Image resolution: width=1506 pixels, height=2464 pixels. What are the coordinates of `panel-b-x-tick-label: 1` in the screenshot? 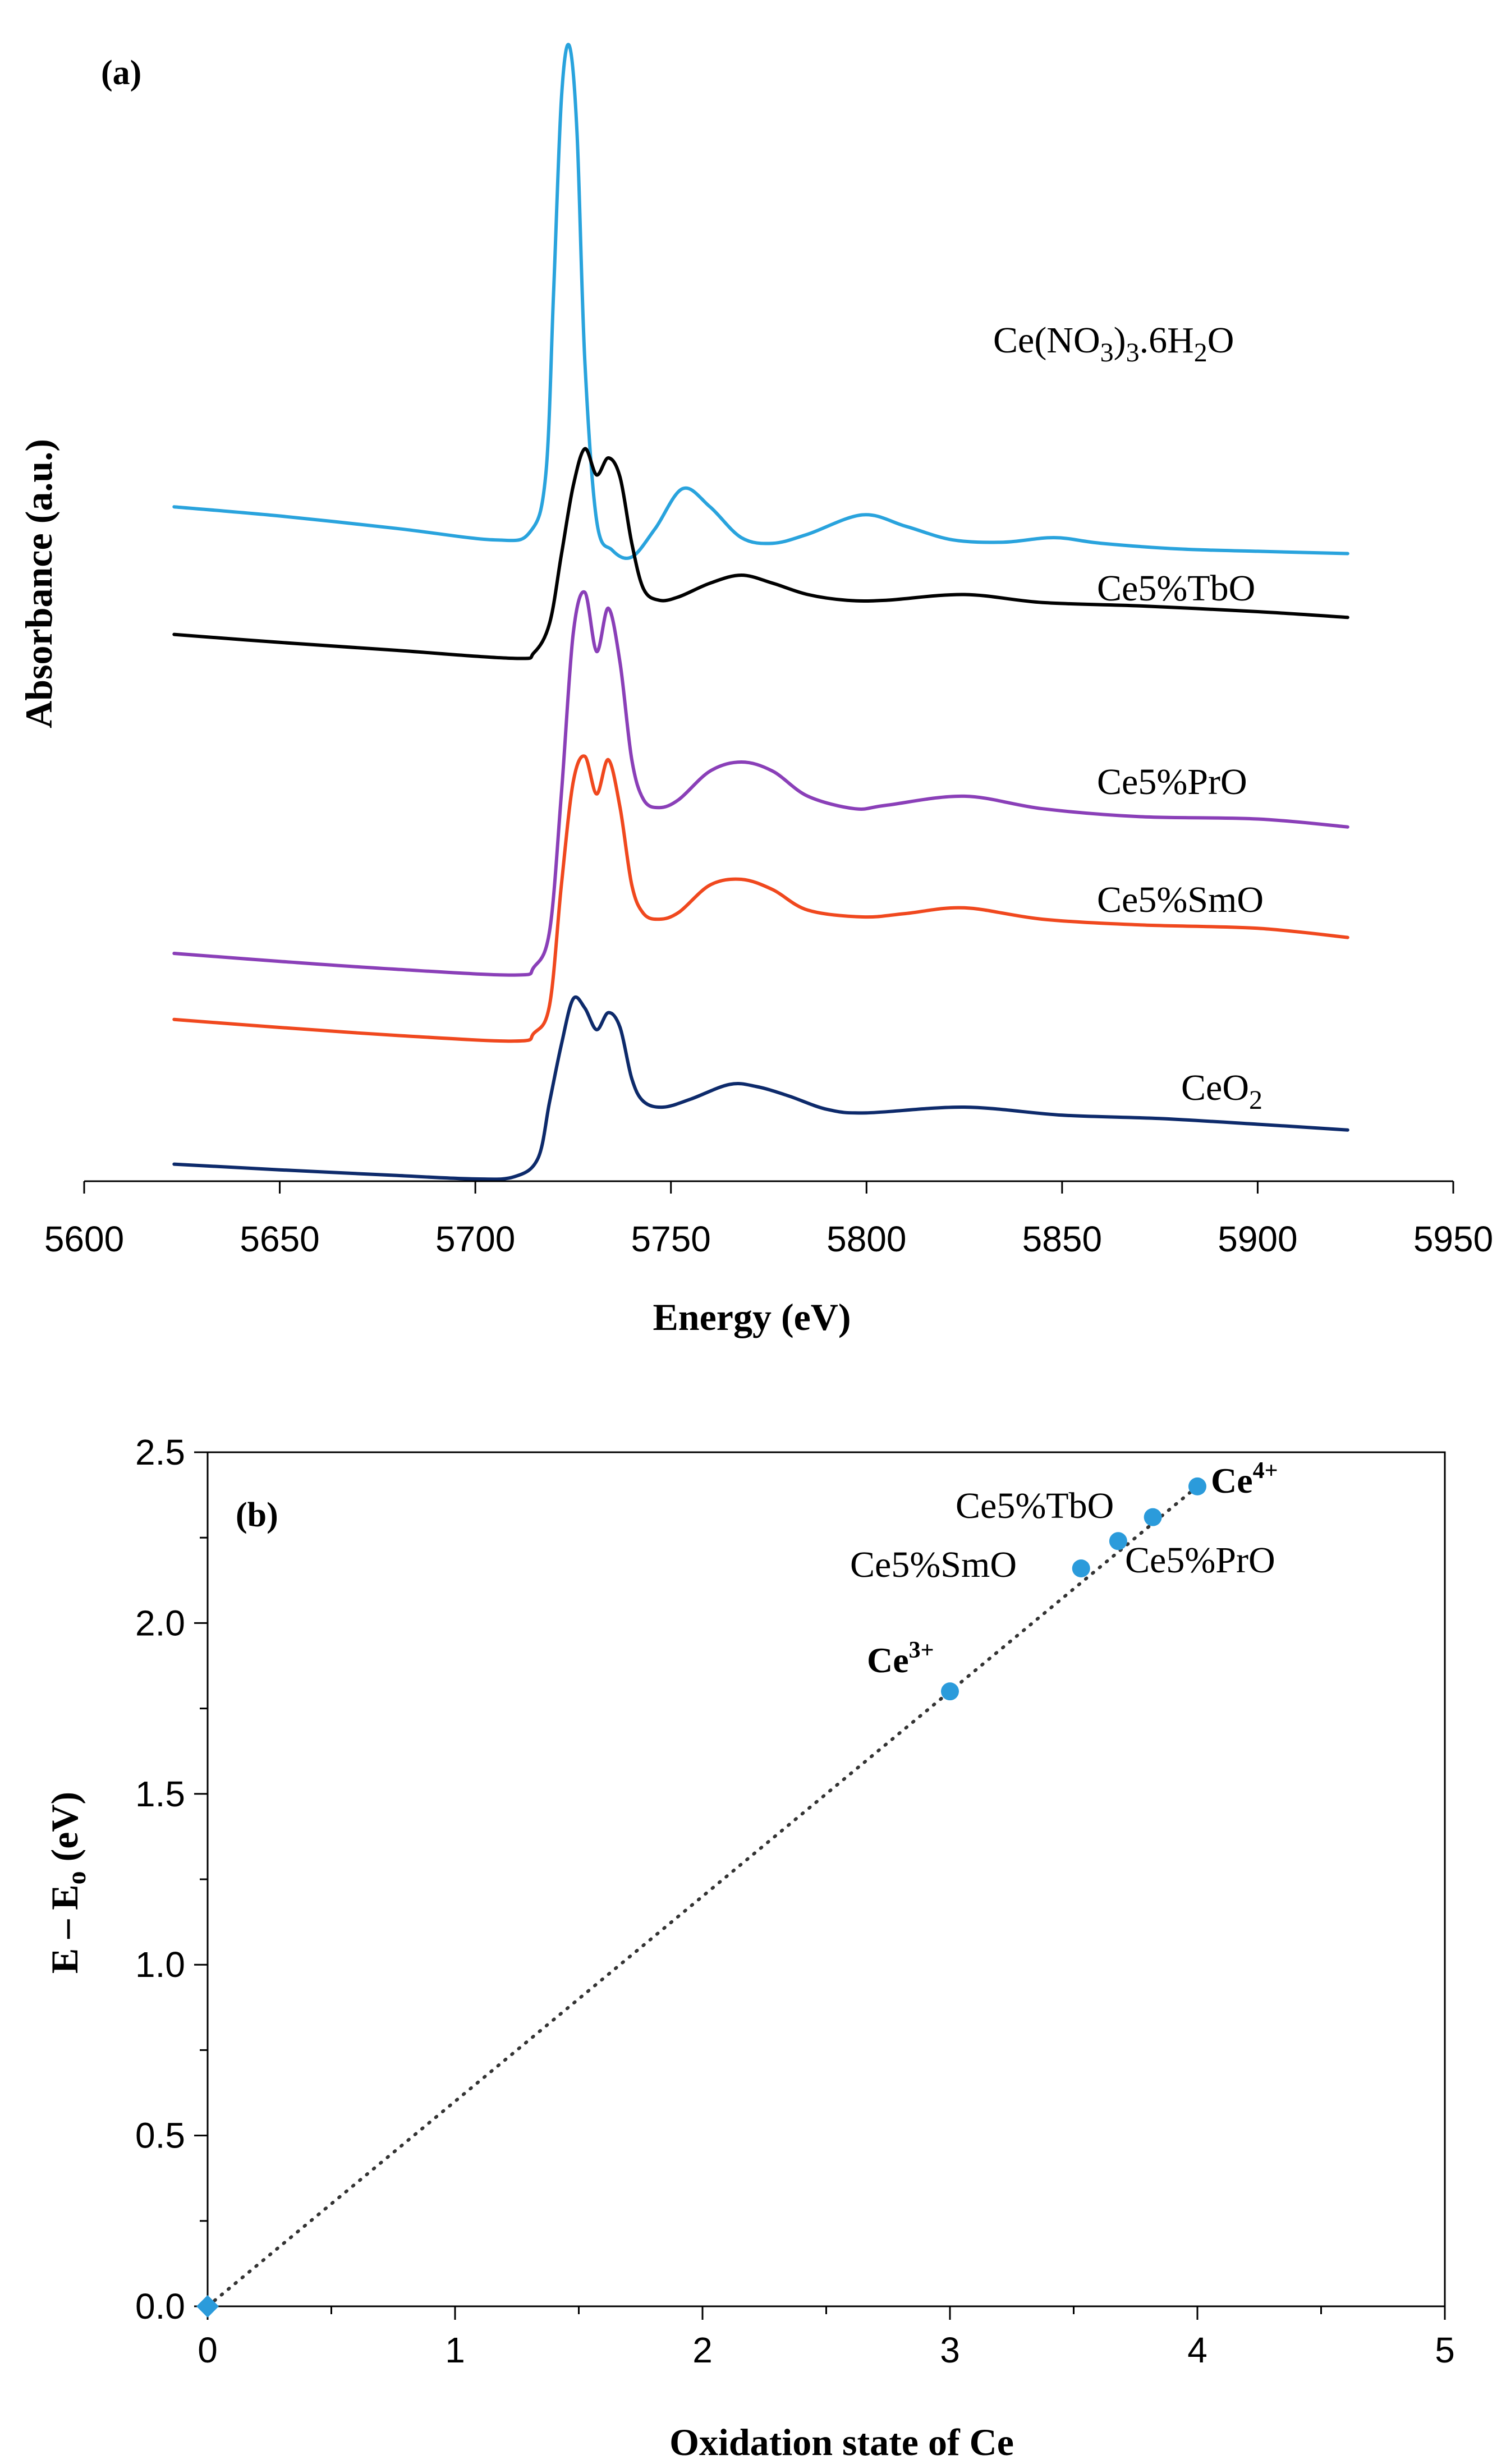 It's located at (455, 2350).